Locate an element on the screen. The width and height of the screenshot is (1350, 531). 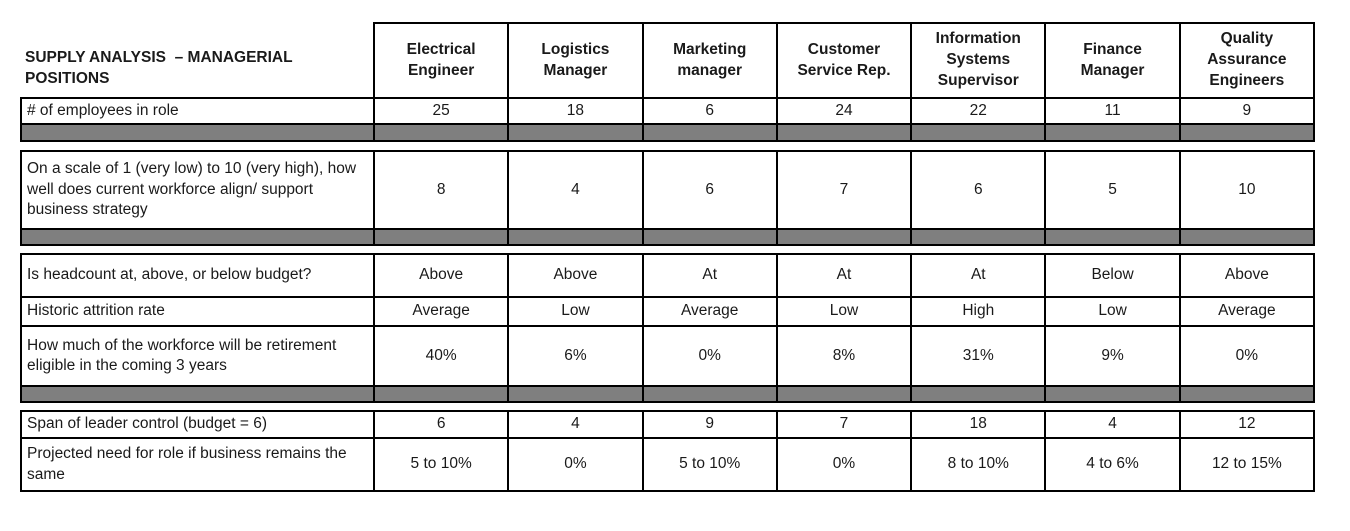
data-cell: Above is located at coordinates (1247, 275).